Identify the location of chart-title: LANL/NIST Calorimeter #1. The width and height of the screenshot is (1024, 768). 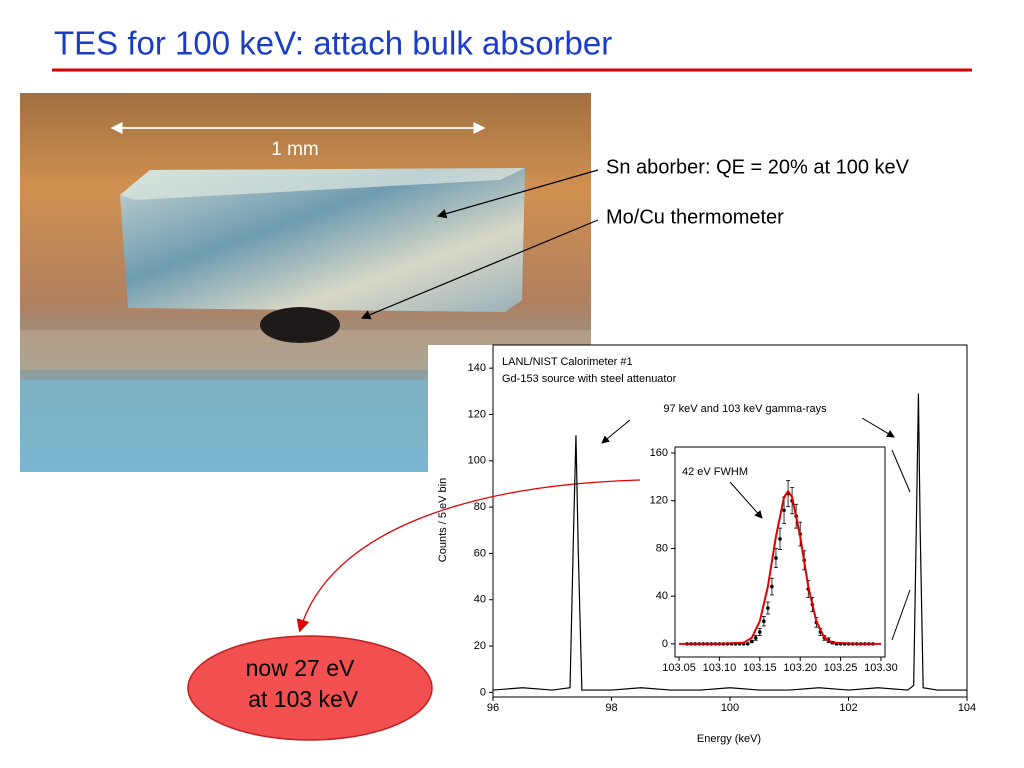
(567, 362).